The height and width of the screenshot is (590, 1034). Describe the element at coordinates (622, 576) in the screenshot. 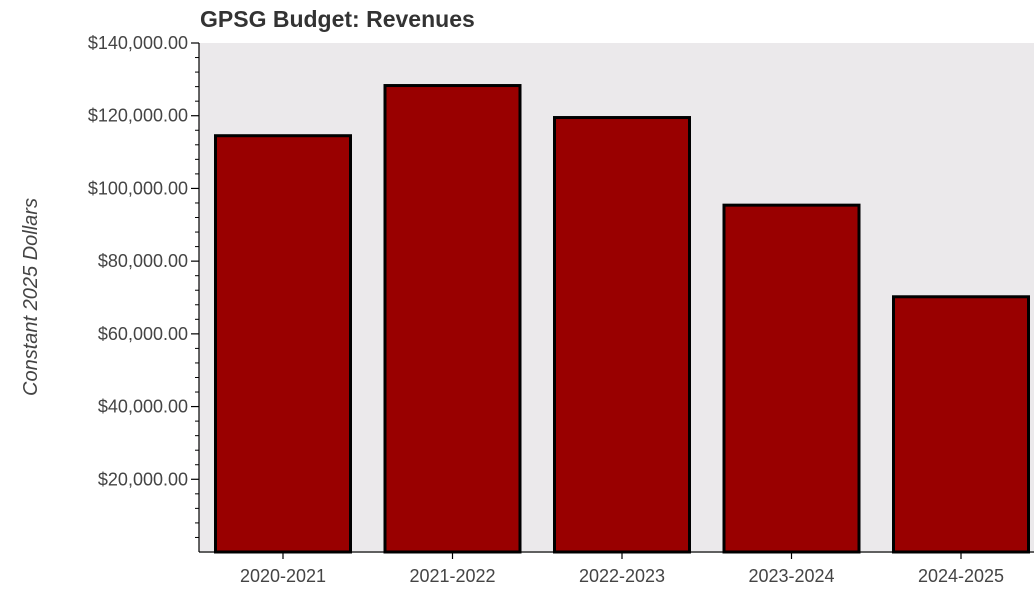

I see `x-tick-label: 2022-2023` at that location.